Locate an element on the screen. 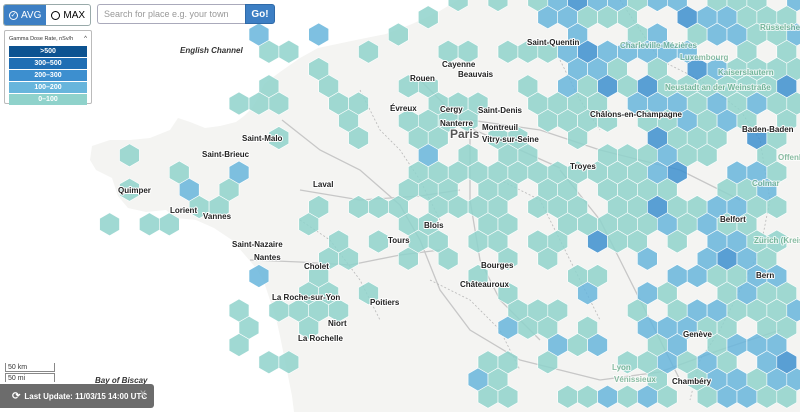 This screenshot has height=412, width=800. city-label: Belfort is located at coordinates (733, 219).